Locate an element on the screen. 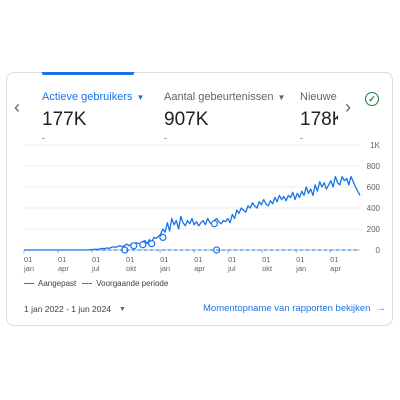 The image size is (400, 400). legend-label: Voorgaande periode is located at coordinates (132, 283).